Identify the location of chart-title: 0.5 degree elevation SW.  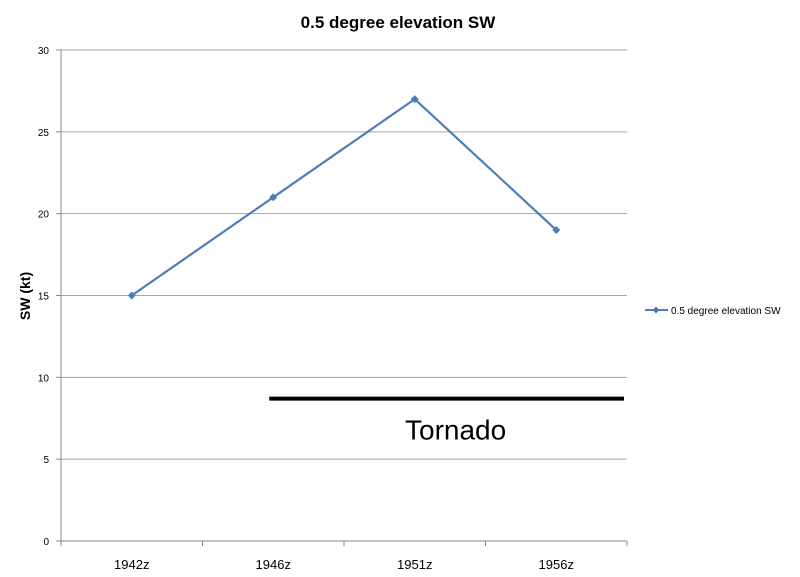
(399, 22).